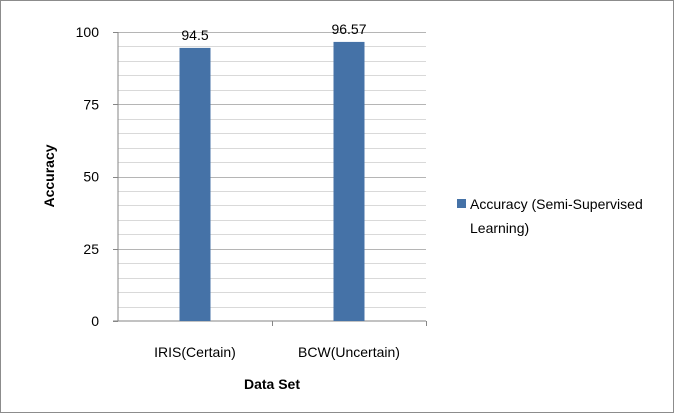 Image resolution: width=674 pixels, height=413 pixels. What do you see at coordinates (195, 352) in the screenshot?
I see `x-tick-label-0: IRIS(Certain)` at bounding box center [195, 352].